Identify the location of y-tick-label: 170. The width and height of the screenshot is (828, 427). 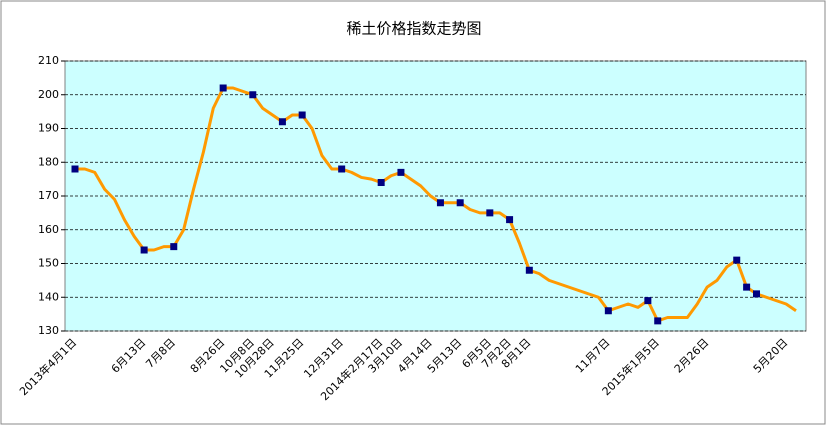
(48, 195).